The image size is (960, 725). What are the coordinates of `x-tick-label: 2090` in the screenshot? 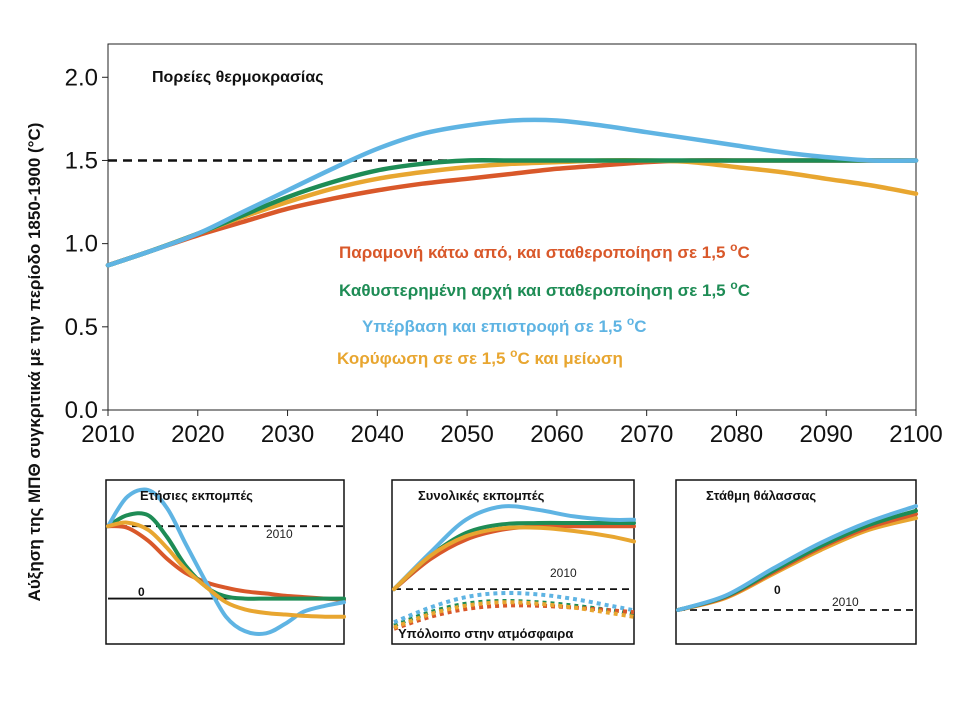 It's located at (826, 434).